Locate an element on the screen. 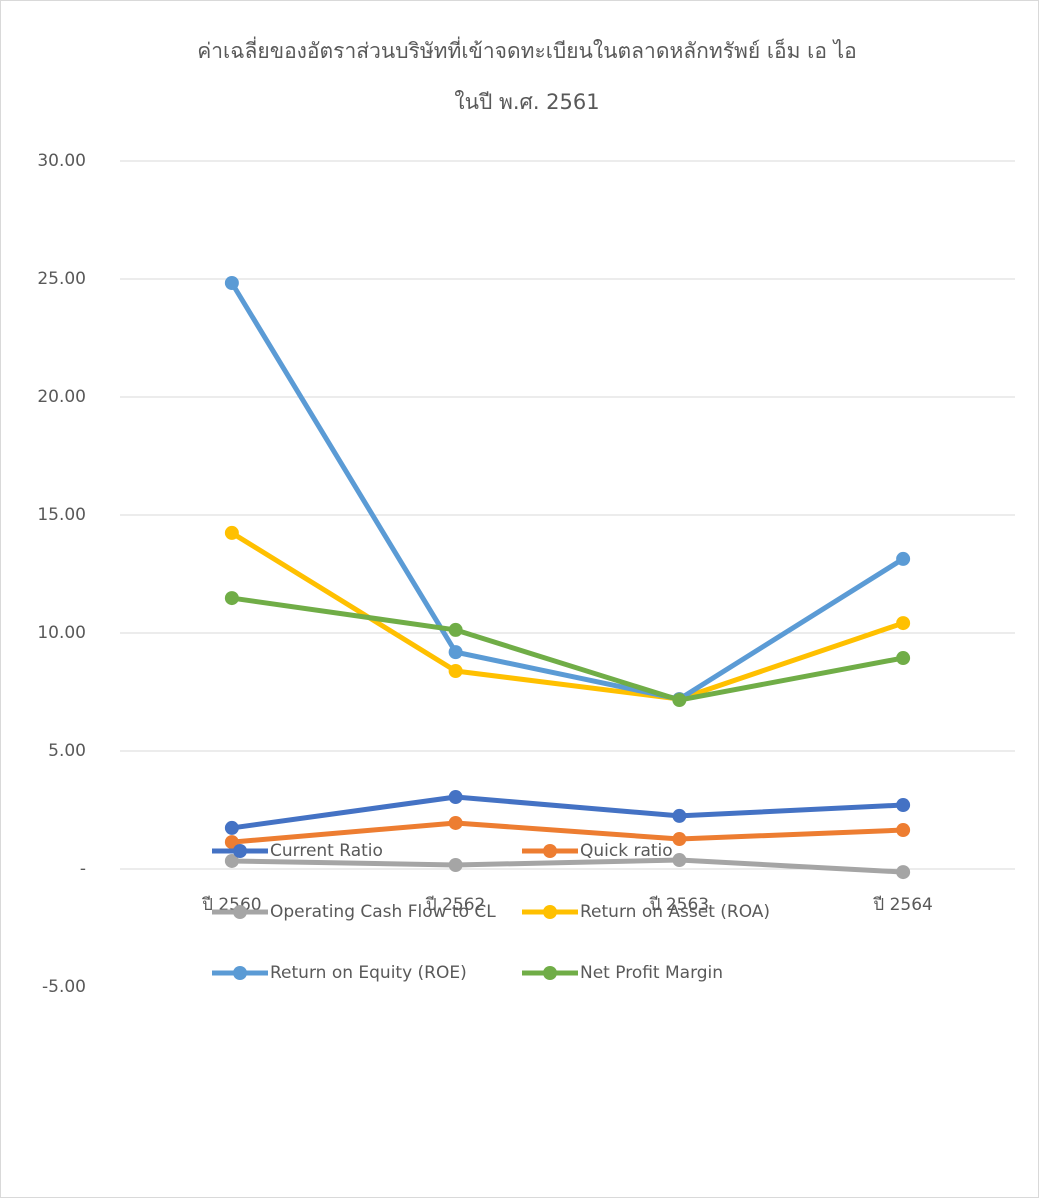 The height and width of the screenshot is (1198, 1039). y-tick-label: 5.00 is located at coordinates (67, 751).